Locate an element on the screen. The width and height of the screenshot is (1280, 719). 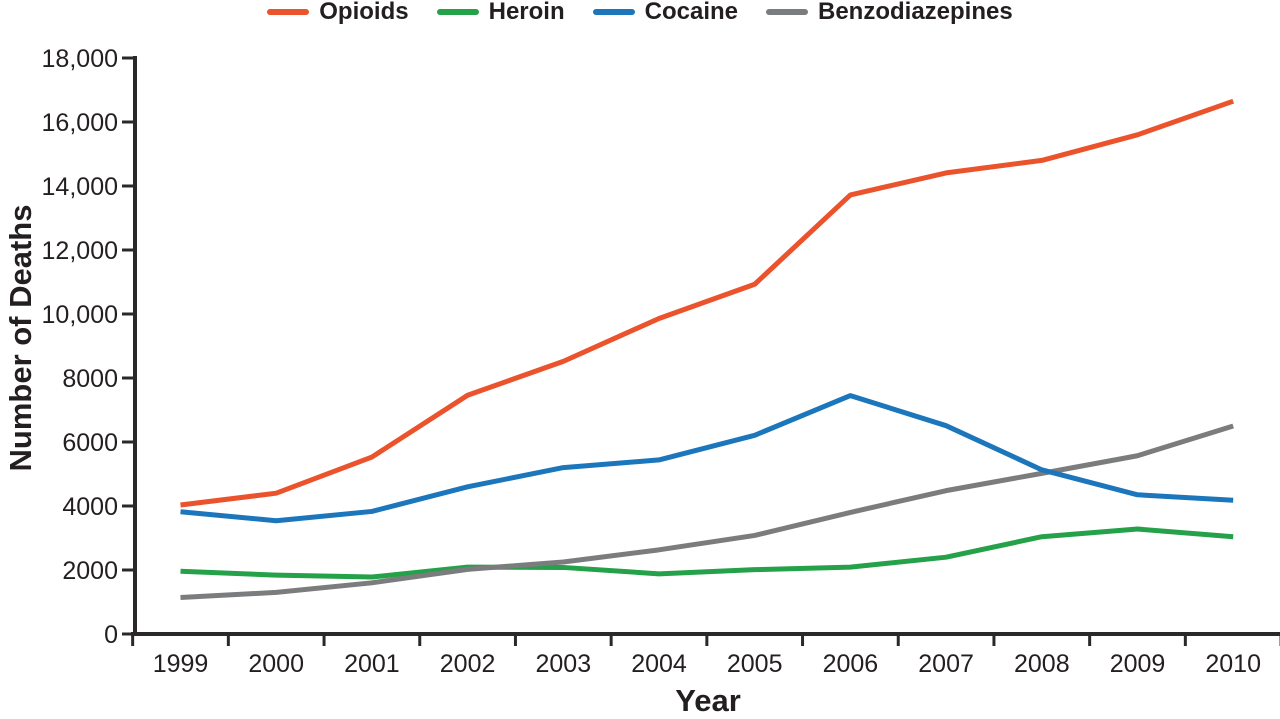
x-tick-label: 2000 is located at coordinates (276, 664).